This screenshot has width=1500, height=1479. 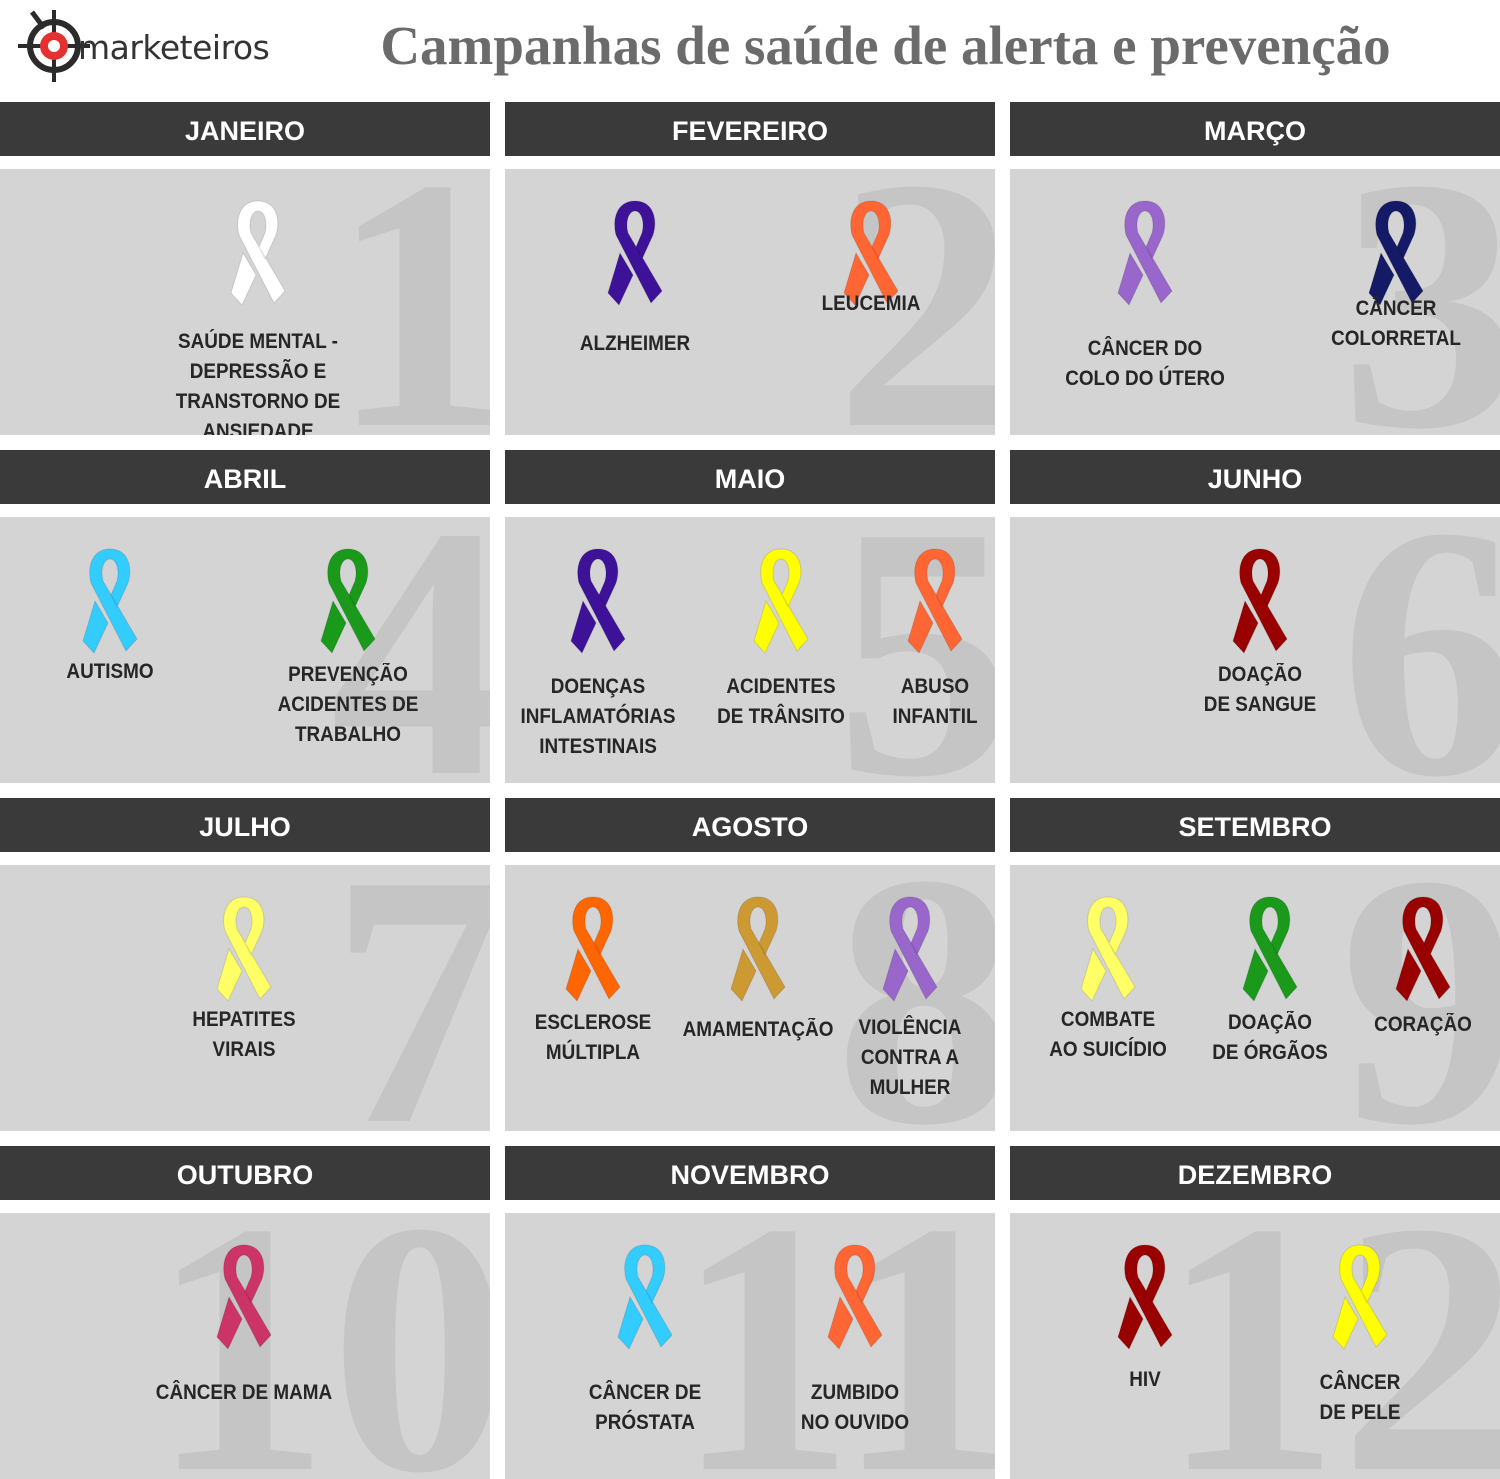 I want to click on campaign-item: ABUSO INFANTIL, so click(x=925, y=650).